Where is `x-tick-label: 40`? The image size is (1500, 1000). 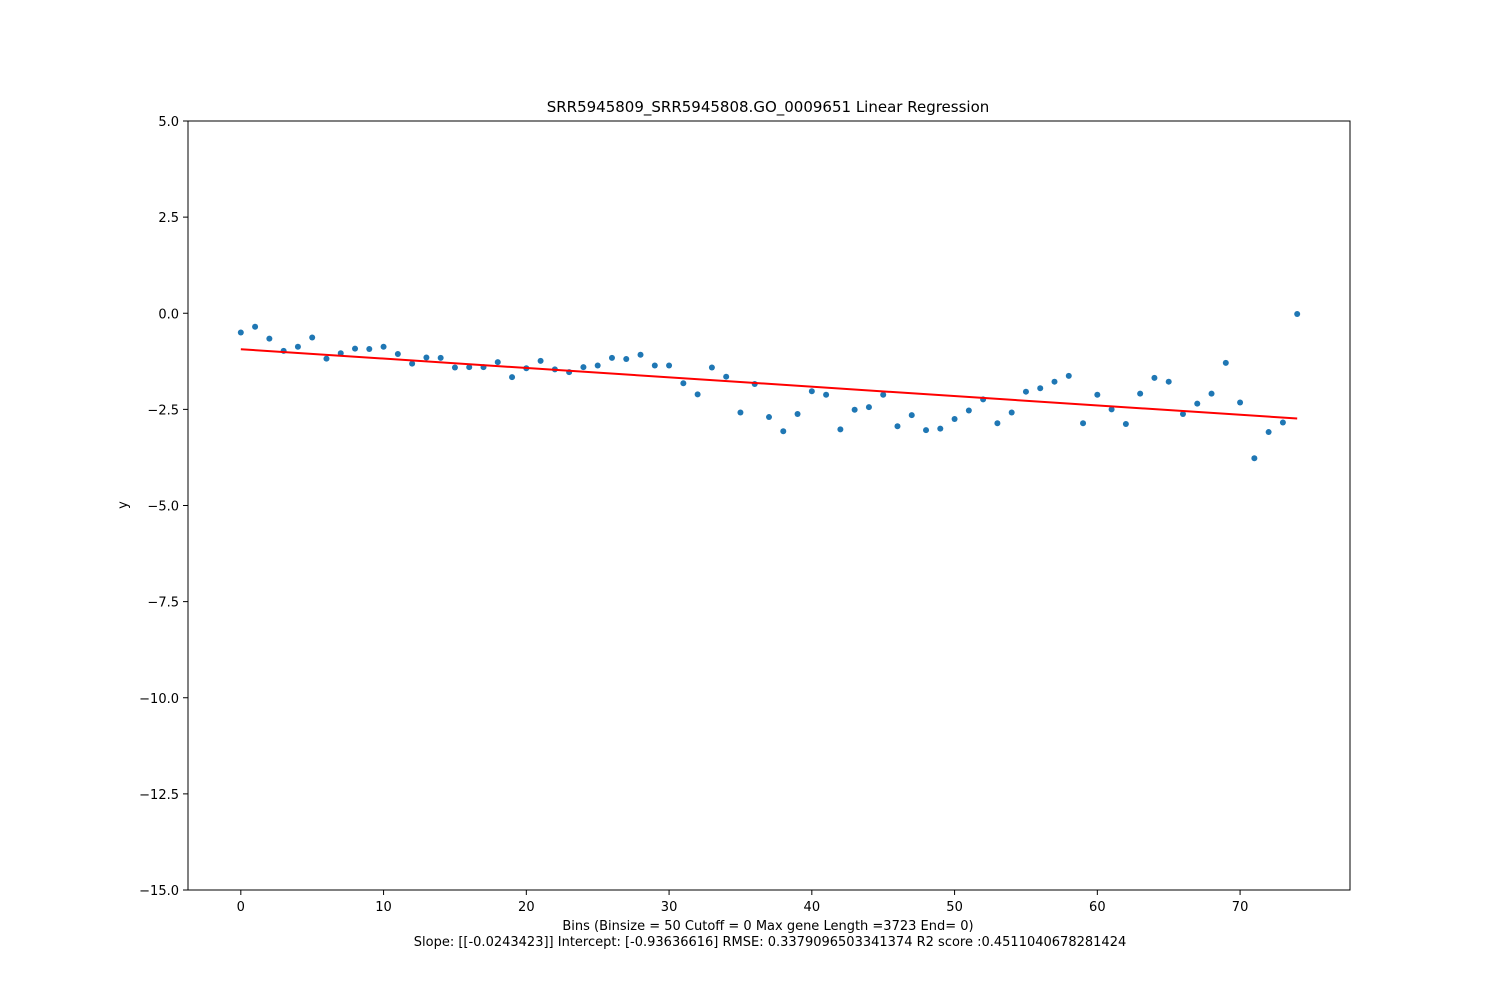
x-tick-label: 40 is located at coordinates (812, 907).